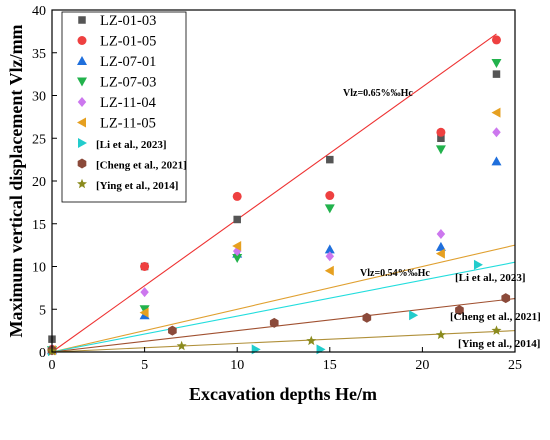 This screenshot has height=440, width=550. I want to click on y-tick-label: 0, so click(42, 353).